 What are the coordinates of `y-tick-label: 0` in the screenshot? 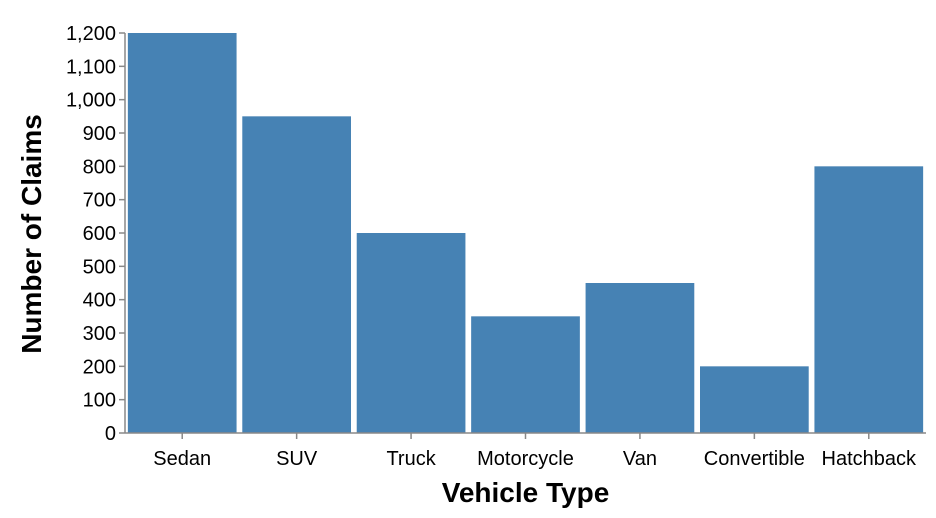 It's located at (110, 434).